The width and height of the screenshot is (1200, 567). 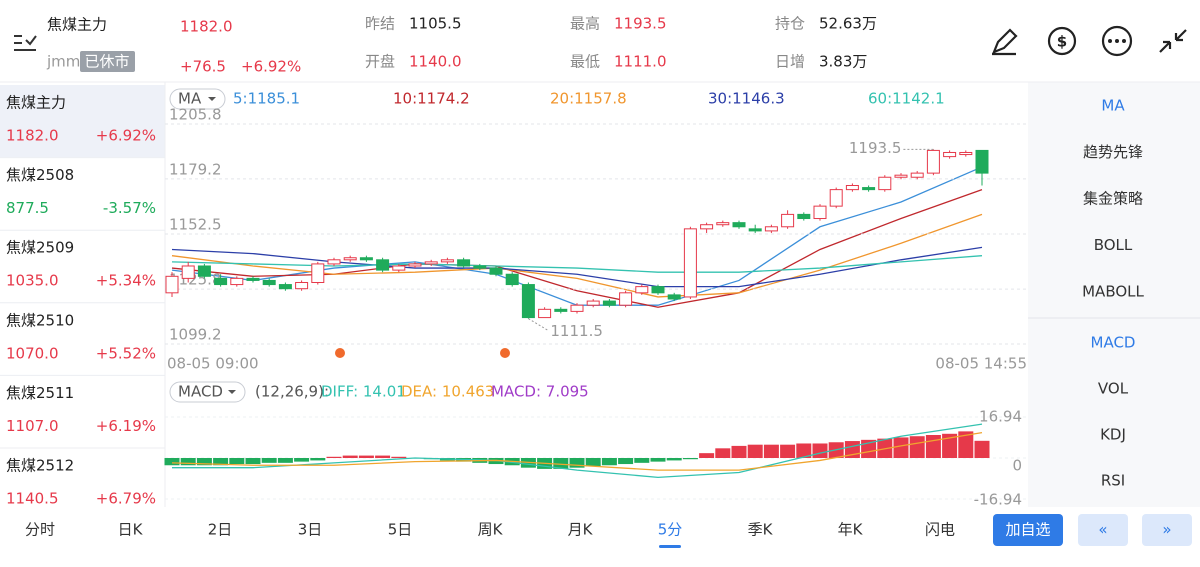 What do you see at coordinates (266, 99) in the screenshot?
I see `ma-legend: 5:1185.1` at bounding box center [266, 99].